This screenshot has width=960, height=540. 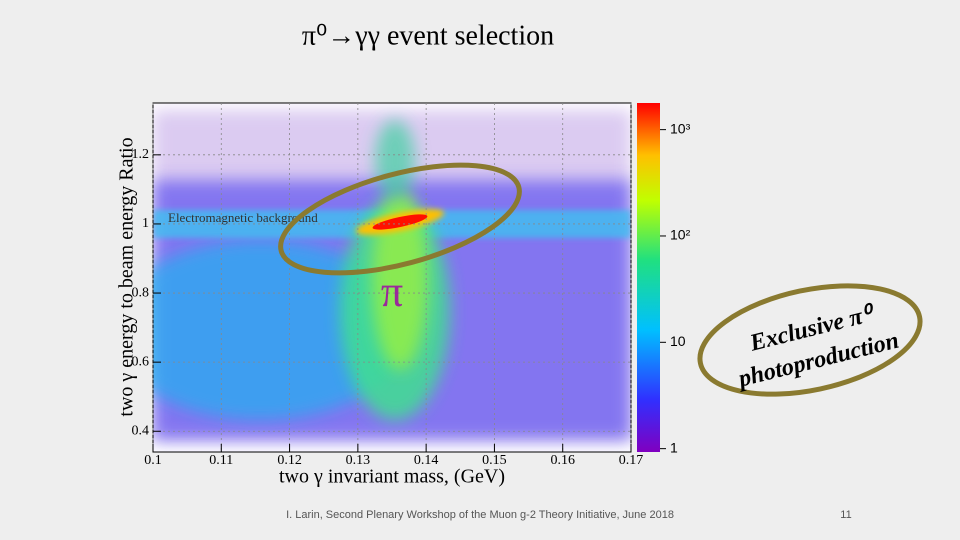 I want to click on colorbar, so click(x=648, y=277).